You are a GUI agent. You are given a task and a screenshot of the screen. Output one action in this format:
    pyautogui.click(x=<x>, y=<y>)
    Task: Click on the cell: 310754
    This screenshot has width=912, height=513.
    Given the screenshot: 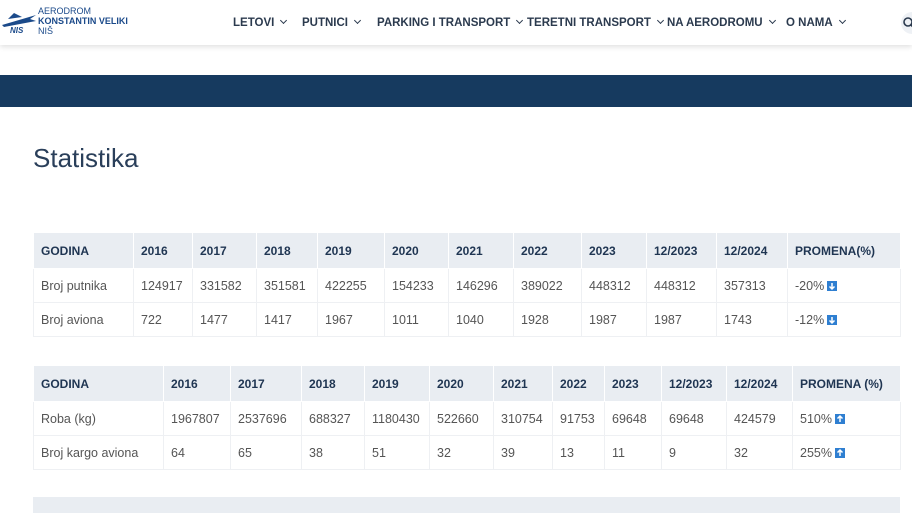 What is the action you would take?
    pyautogui.click(x=523, y=418)
    